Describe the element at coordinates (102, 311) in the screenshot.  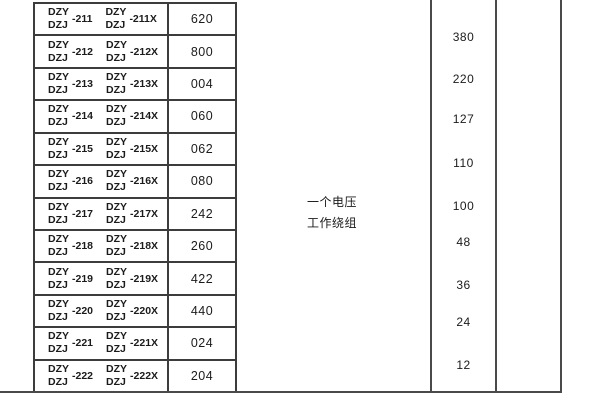
I see `model-pair-cell: DZY DZJ -220 DZY DZJ -220X` at that location.